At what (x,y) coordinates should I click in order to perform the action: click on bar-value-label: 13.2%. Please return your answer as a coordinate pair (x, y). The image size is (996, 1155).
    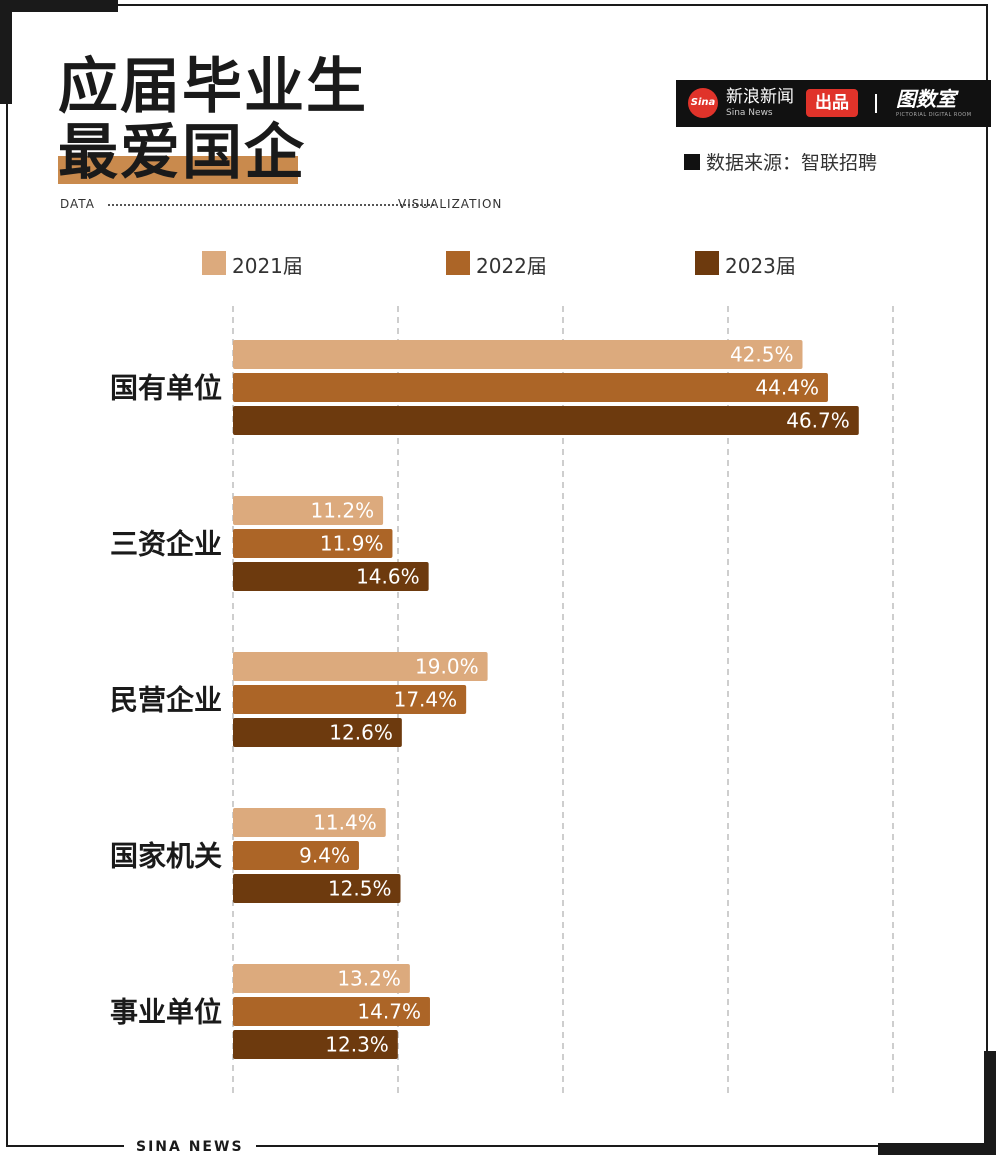
    Looking at the image, I should click on (369, 979).